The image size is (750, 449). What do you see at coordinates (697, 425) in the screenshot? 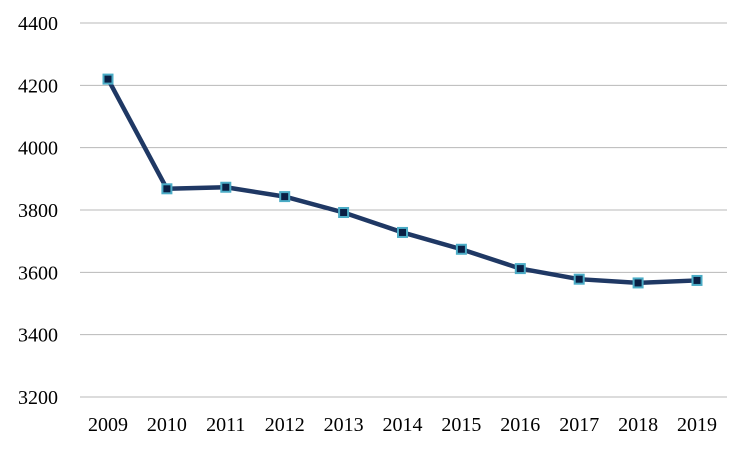
I see `x-tick-label: 2019` at bounding box center [697, 425].